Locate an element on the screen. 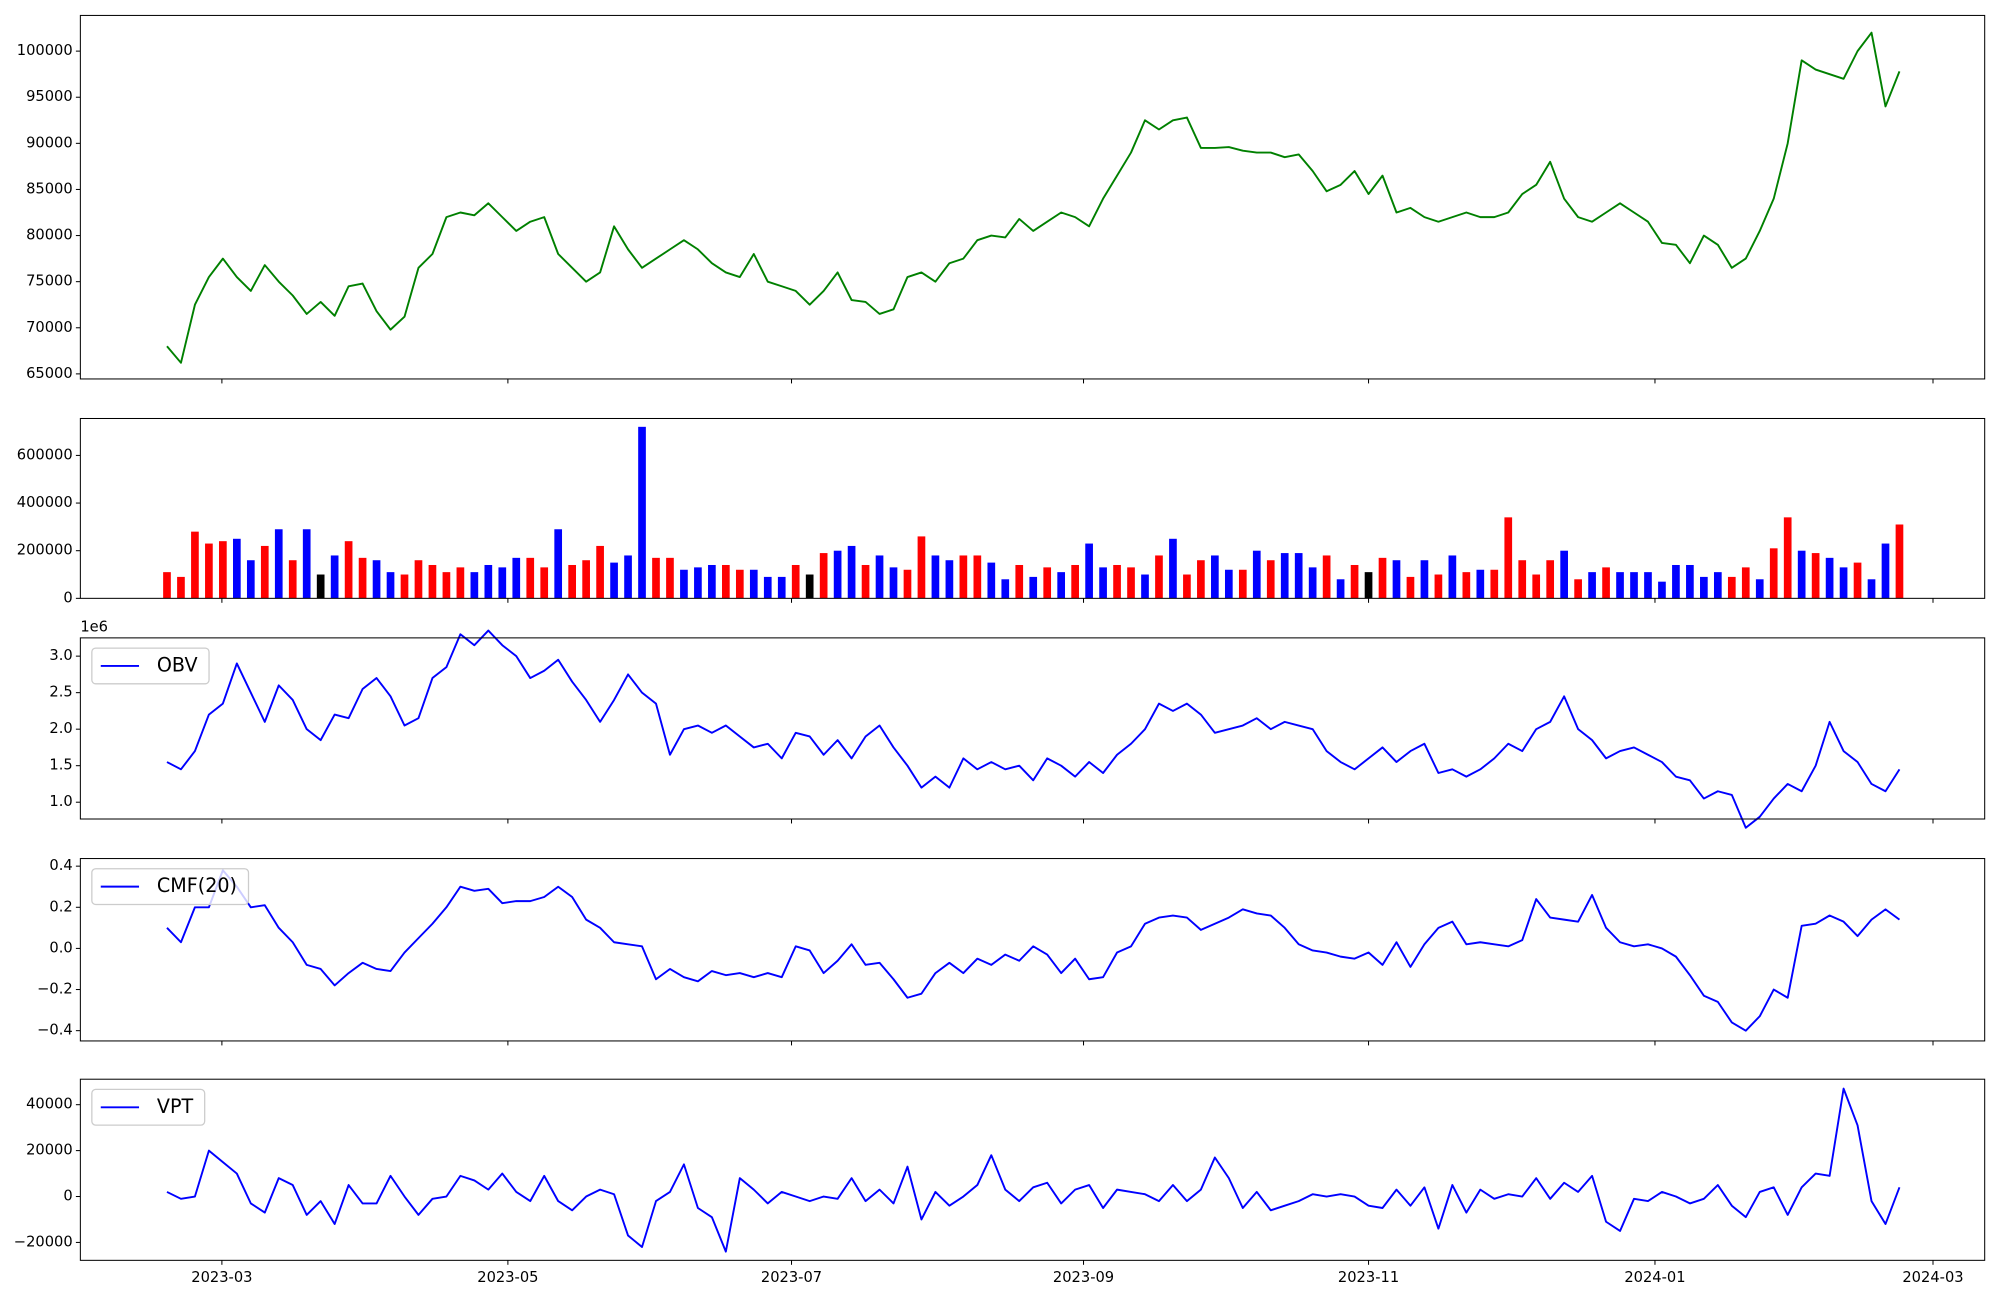  legend: OBV is located at coordinates (150, 666).